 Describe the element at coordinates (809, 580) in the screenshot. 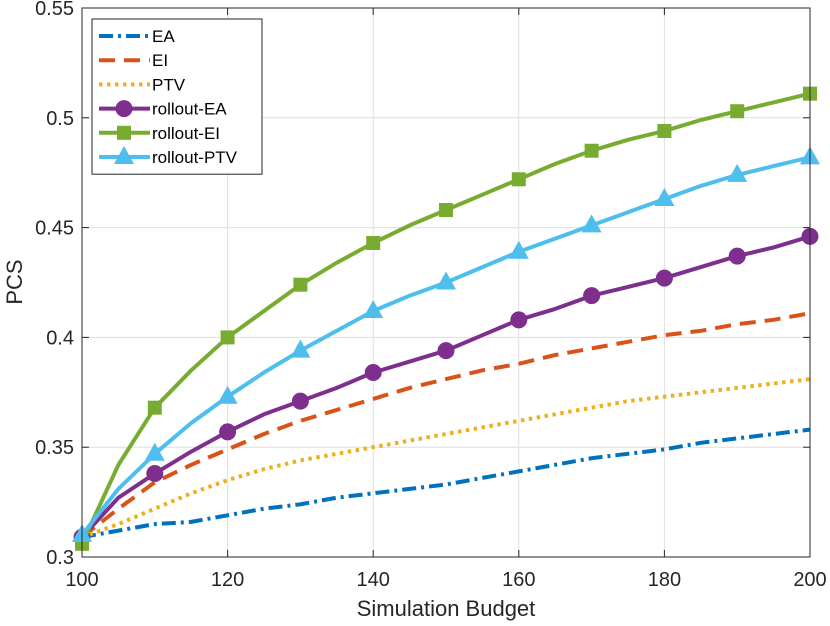

I see `x-tick-label: 200` at that location.